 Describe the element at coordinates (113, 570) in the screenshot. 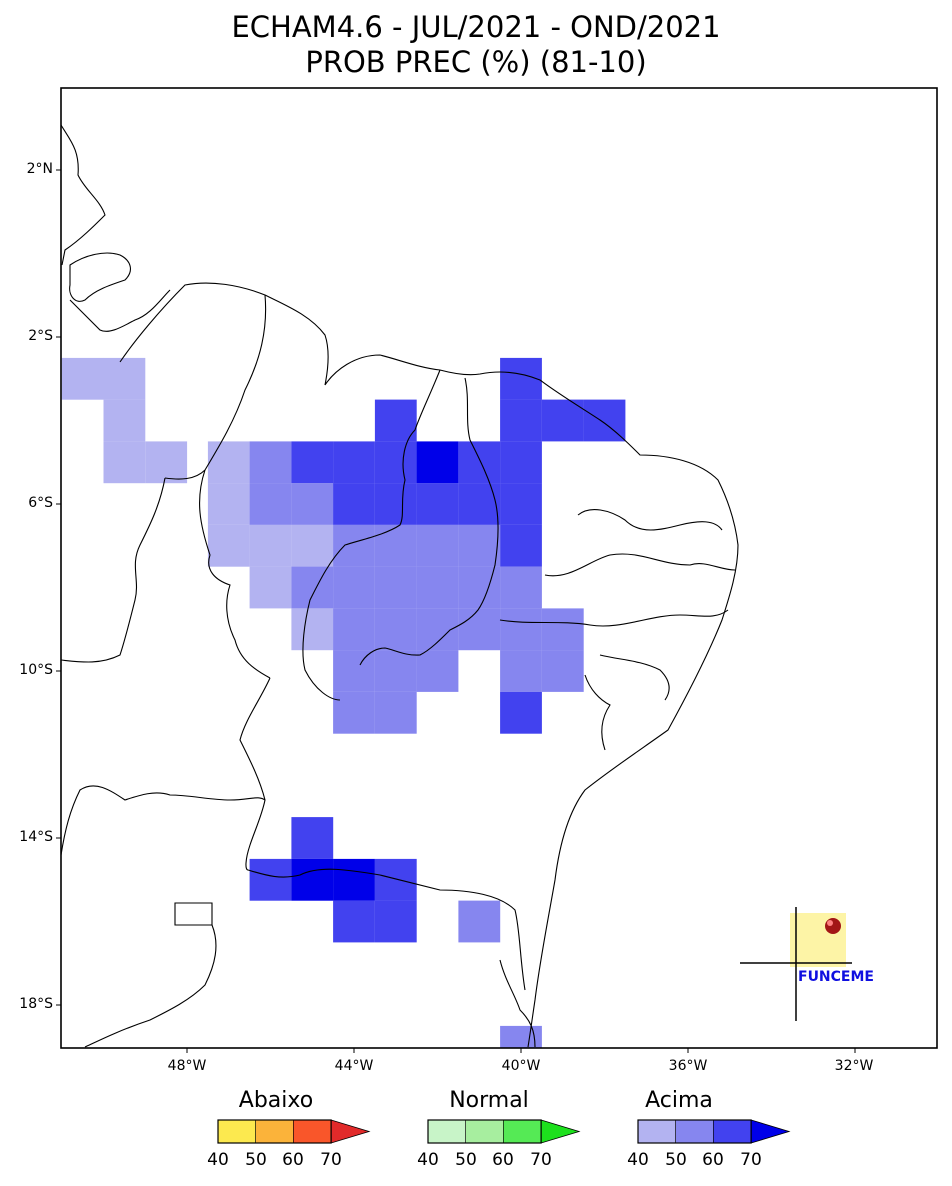

I see `border-to-west` at that location.